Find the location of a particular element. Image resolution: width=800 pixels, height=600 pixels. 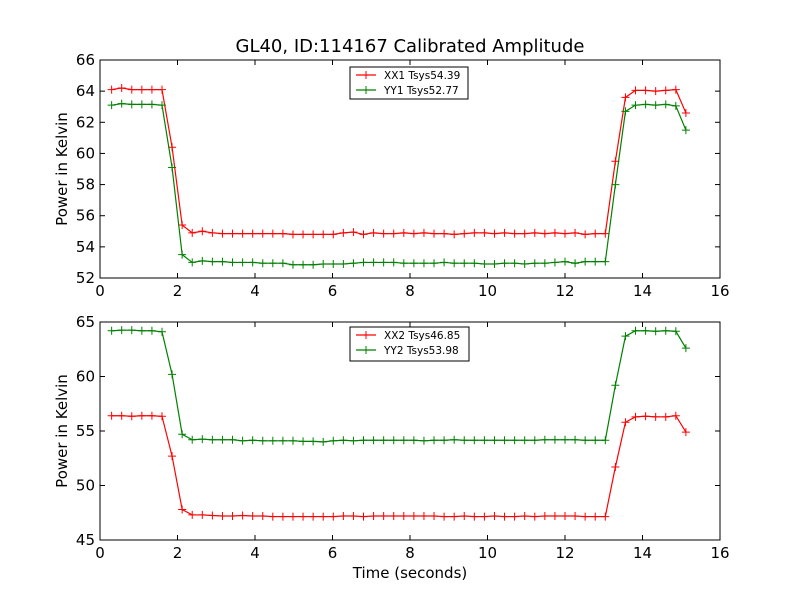

x-axis-label: Time (seconds) is located at coordinates (410, 573).